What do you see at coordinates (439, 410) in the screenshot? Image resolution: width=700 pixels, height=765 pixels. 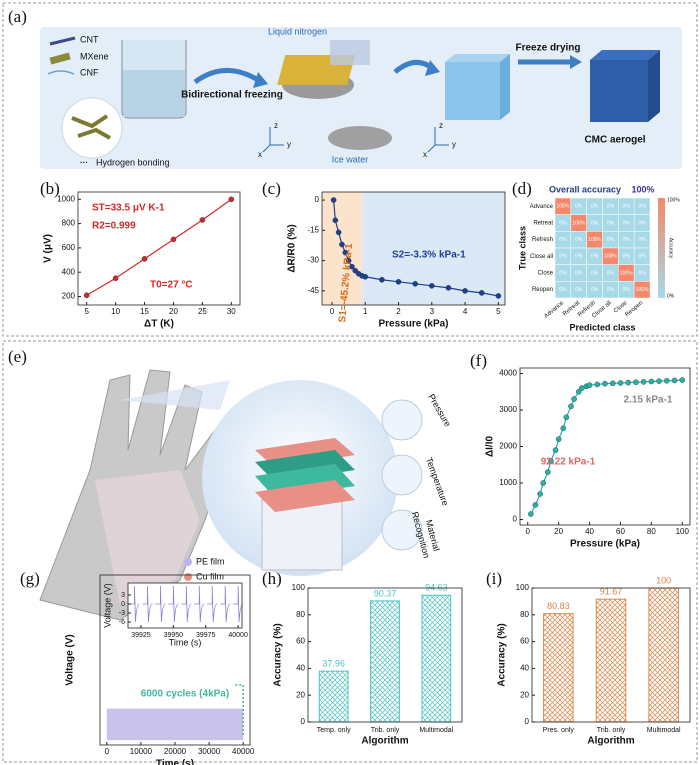 I see `label: Pressure` at bounding box center [439, 410].